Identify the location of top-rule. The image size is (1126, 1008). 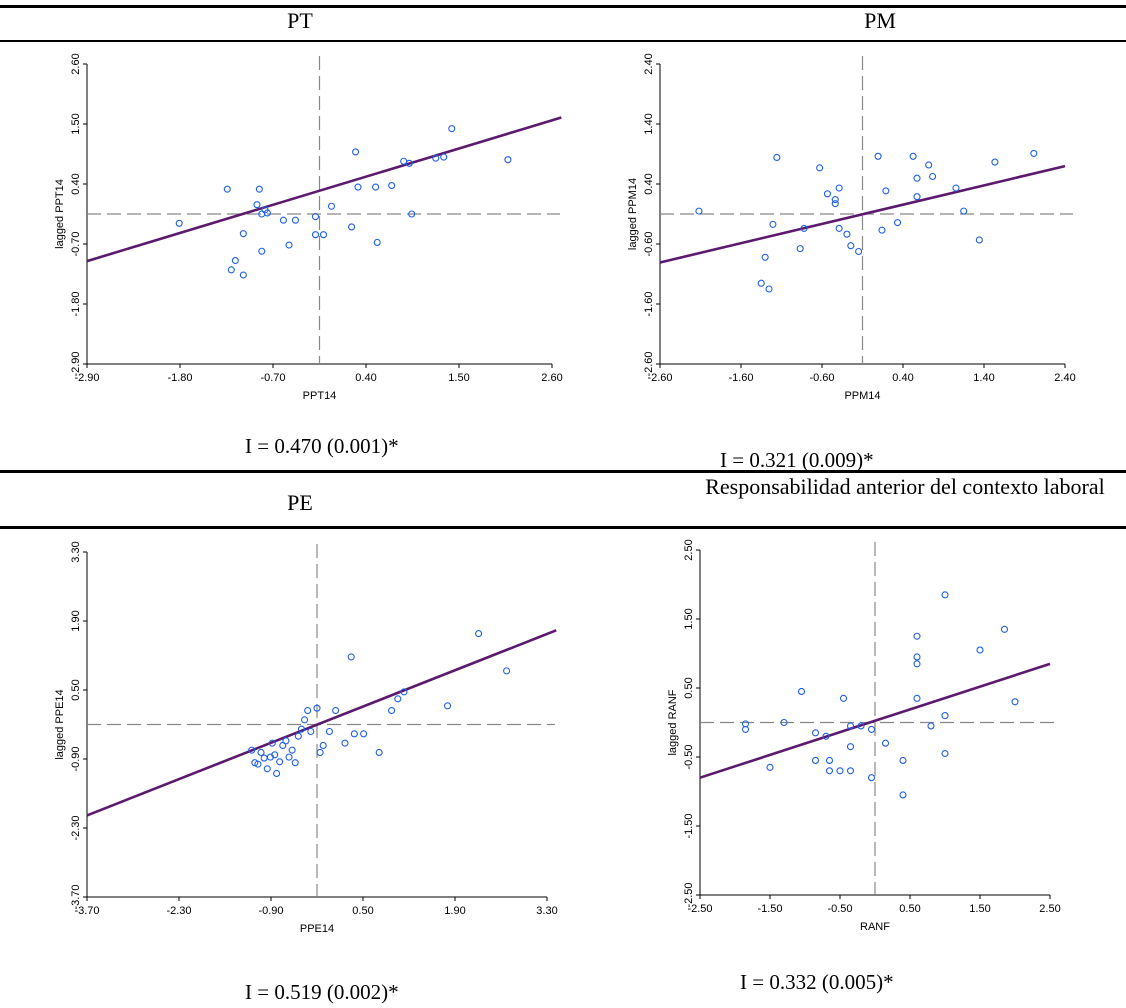
(563, 6).